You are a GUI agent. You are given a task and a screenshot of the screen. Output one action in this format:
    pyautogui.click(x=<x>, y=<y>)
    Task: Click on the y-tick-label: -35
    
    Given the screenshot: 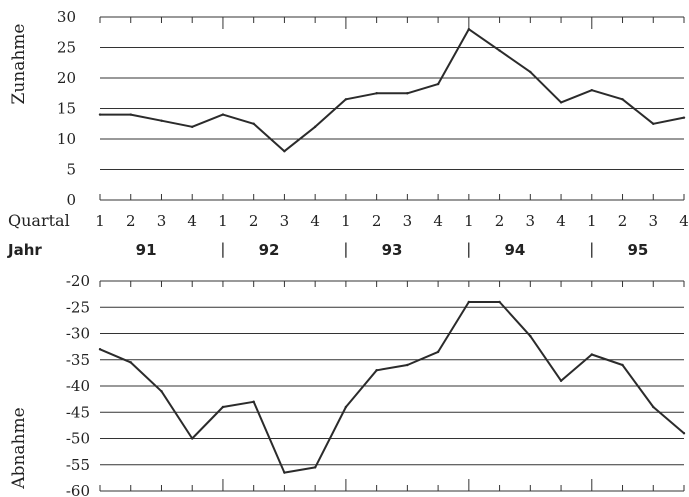 What is the action you would take?
    pyautogui.click(x=78, y=360)
    